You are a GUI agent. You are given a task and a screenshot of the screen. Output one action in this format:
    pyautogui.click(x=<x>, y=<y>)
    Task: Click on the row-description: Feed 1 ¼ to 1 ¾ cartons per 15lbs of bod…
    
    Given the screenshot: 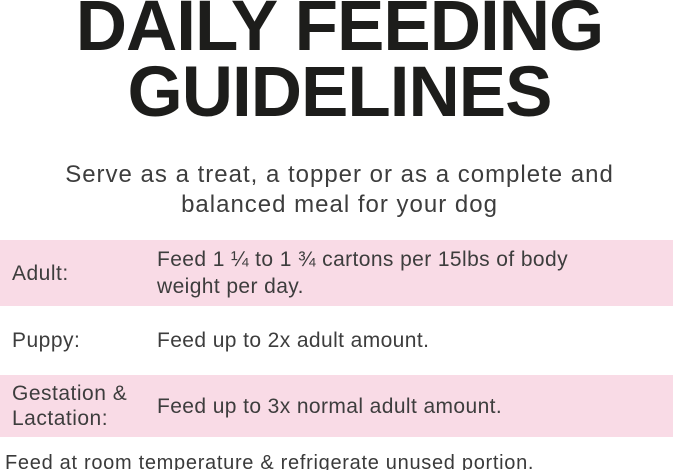 What is the action you would take?
    pyautogui.click(x=362, y=273)
    